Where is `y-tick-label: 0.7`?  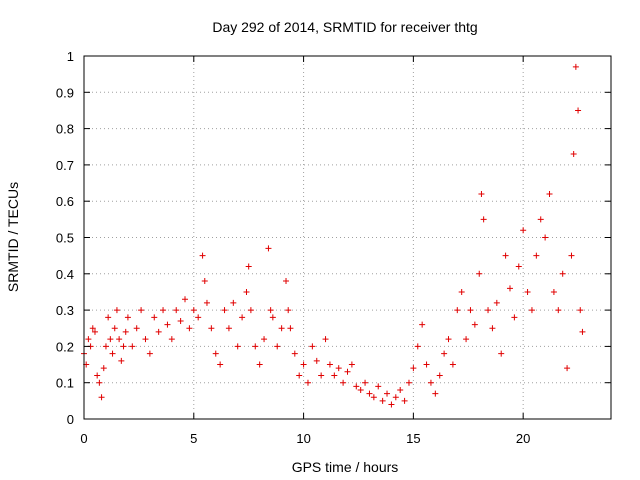 y-tick-label: 0.7 is located at coordinates (65, 165).